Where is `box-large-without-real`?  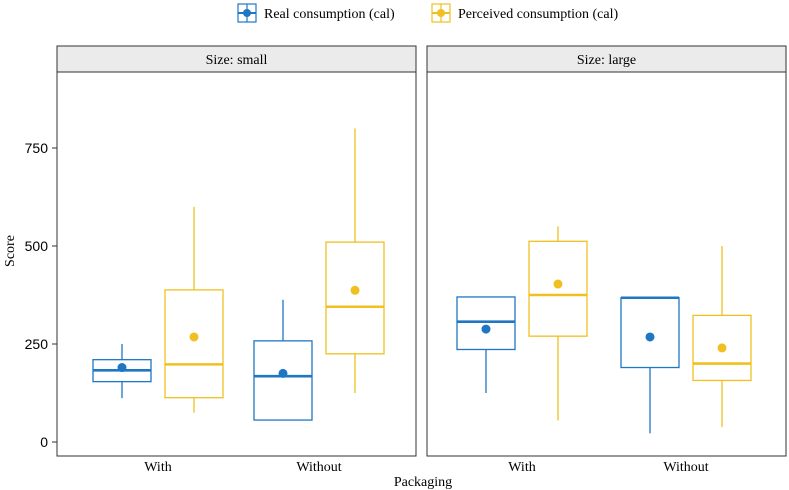 box-large-without-real is located at coordinates (650, 365).